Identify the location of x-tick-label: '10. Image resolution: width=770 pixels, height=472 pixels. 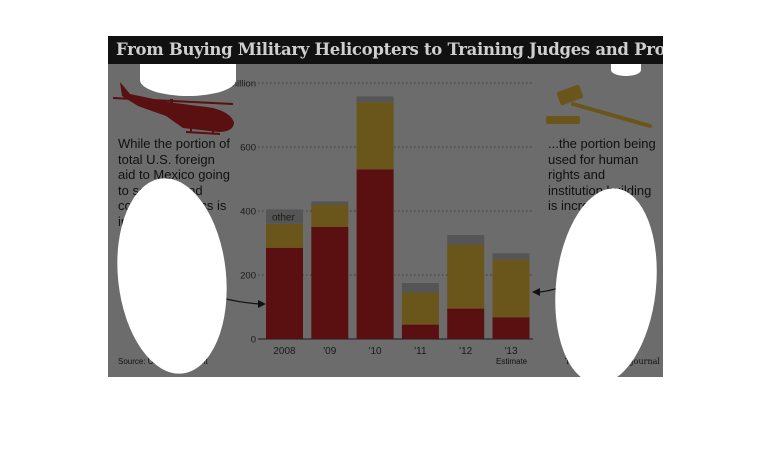
(375, 351).